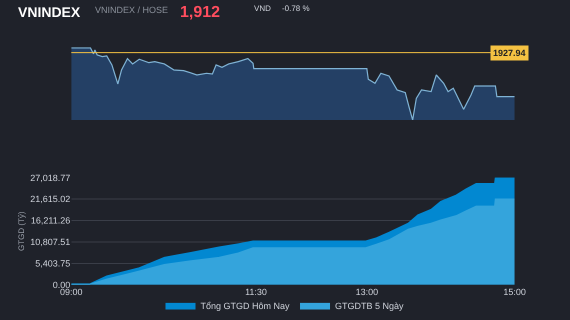 The width and height of the screenshot is (570, 320). What do you see at coordinates (296, 8) in the screenshot?
I see `text: -0.78 %` at bounding box center [296, 8].